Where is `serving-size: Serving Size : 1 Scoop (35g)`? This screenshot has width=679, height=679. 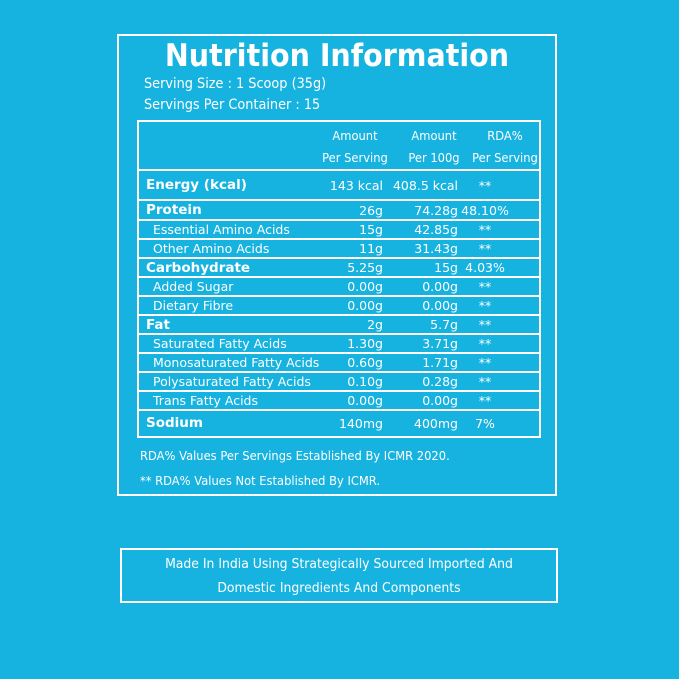 serving-size: Serving Size : 1 Scoop (35g) is located at coordinates (235, 84).